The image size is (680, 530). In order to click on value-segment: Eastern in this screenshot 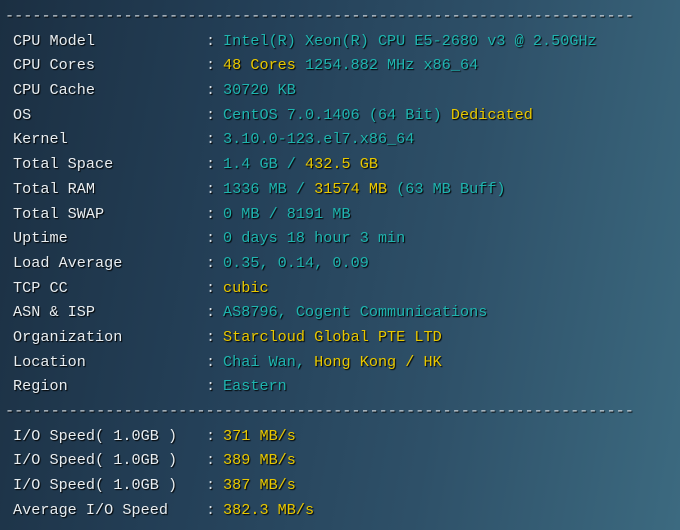, I will do `click(255, 386)`.